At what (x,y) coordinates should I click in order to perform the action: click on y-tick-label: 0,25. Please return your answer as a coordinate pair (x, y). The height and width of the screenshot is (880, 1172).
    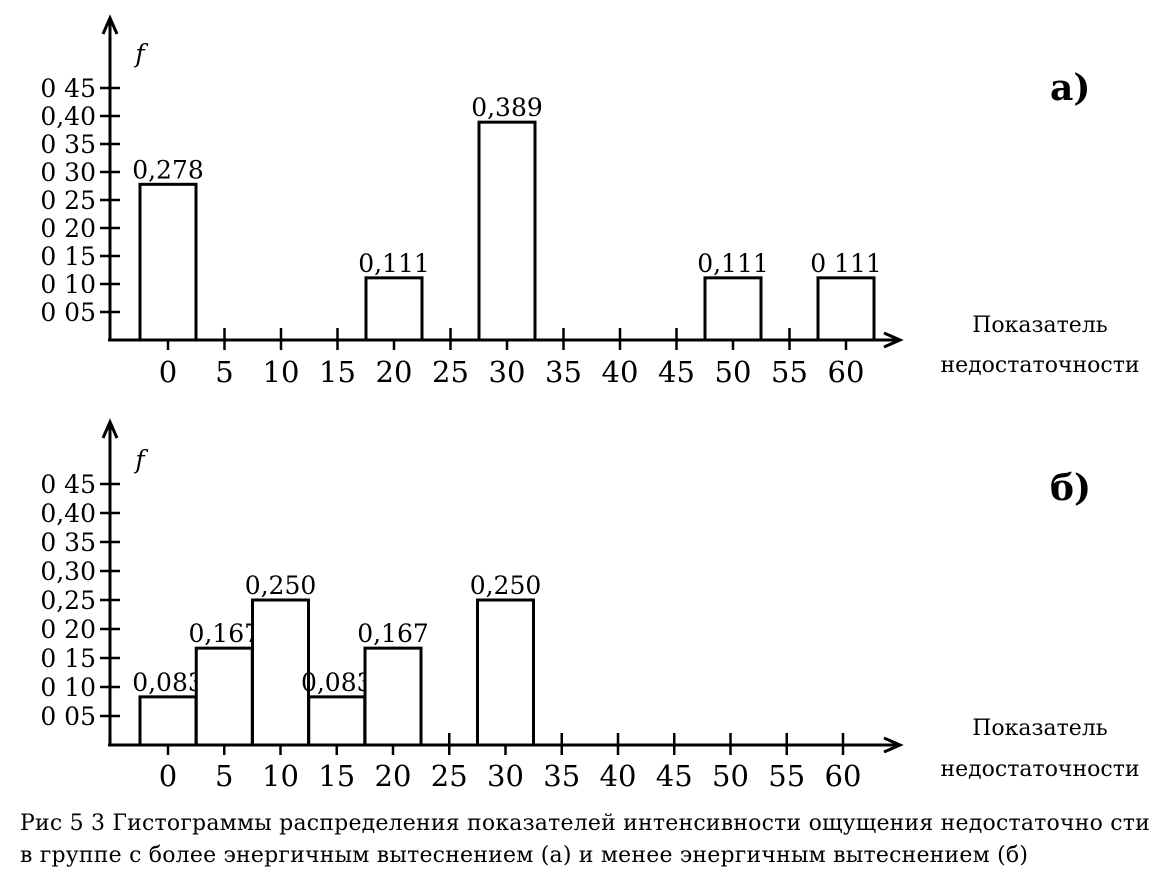
    Looking at the image, I should click on (68, 600).